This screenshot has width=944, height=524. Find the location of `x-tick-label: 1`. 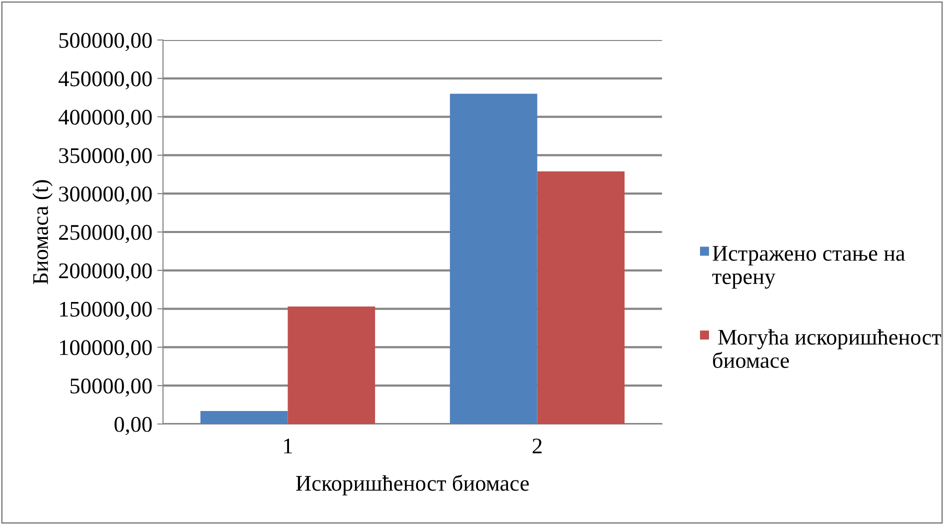

x-tick-label: 1 is located at coordinates (288, 446).